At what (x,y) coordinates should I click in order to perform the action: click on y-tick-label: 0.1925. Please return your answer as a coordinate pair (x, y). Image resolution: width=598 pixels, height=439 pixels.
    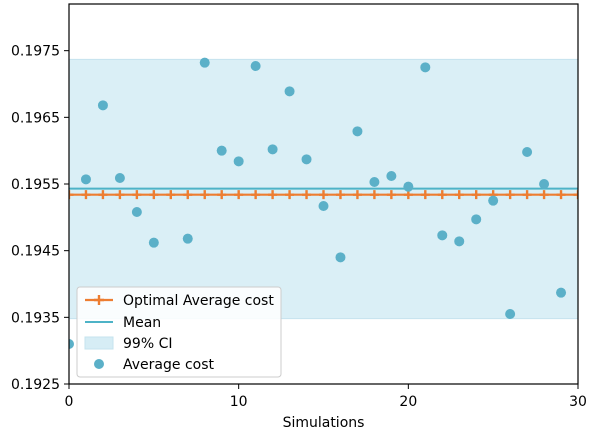
    Looking at the image, I should click on (35, 385).